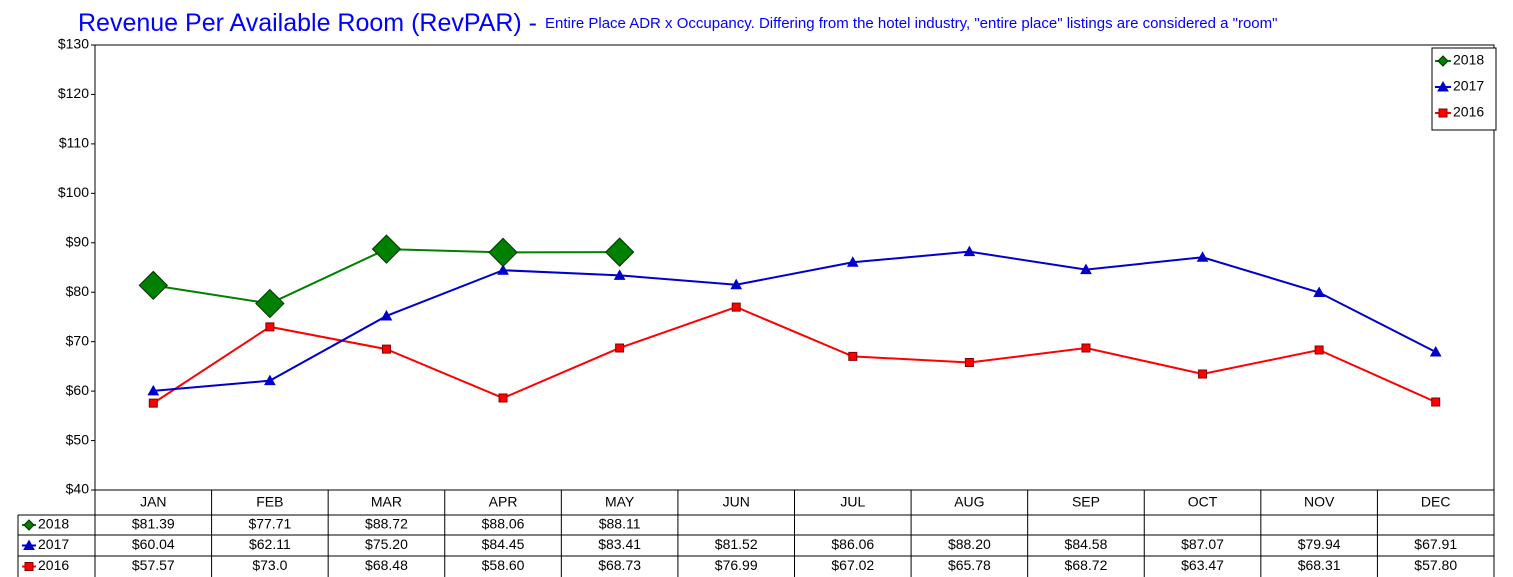 The height and width of the screenshot is (577, 1513). I want to click on table-value: $76.99, so click(736, 565).